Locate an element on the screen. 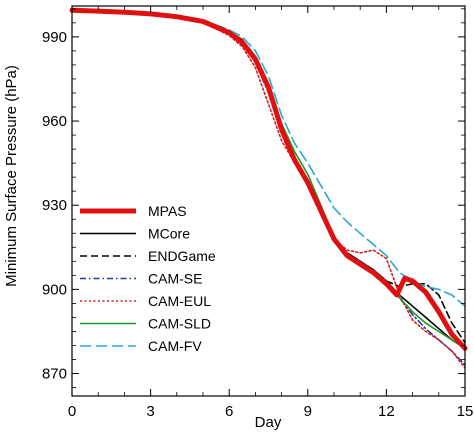  legend-label: MPAS is located at coordinates (167, 211).